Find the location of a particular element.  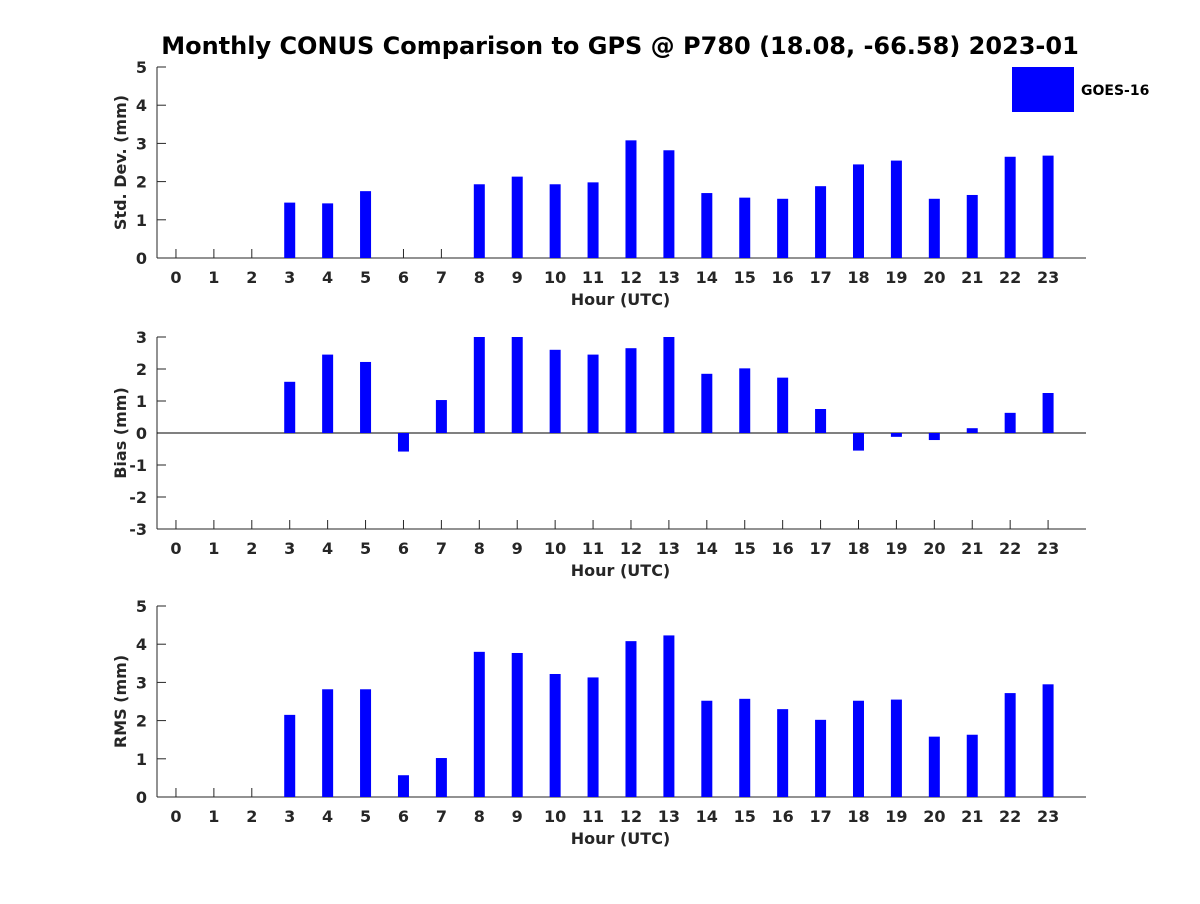

x-tick-label: 0 is located at coordinates (175, 816).